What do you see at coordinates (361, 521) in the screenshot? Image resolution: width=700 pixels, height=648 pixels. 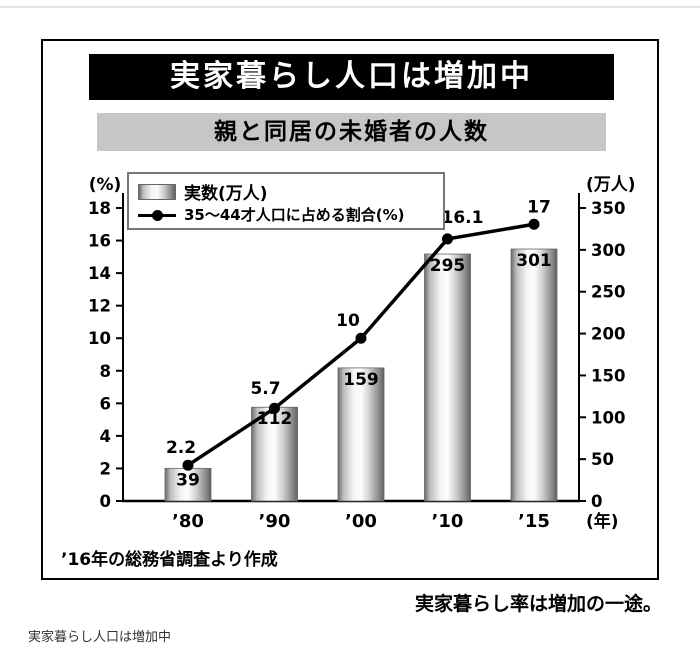 I see `x-axis-label: ’00` at bounding box center [361, 521].